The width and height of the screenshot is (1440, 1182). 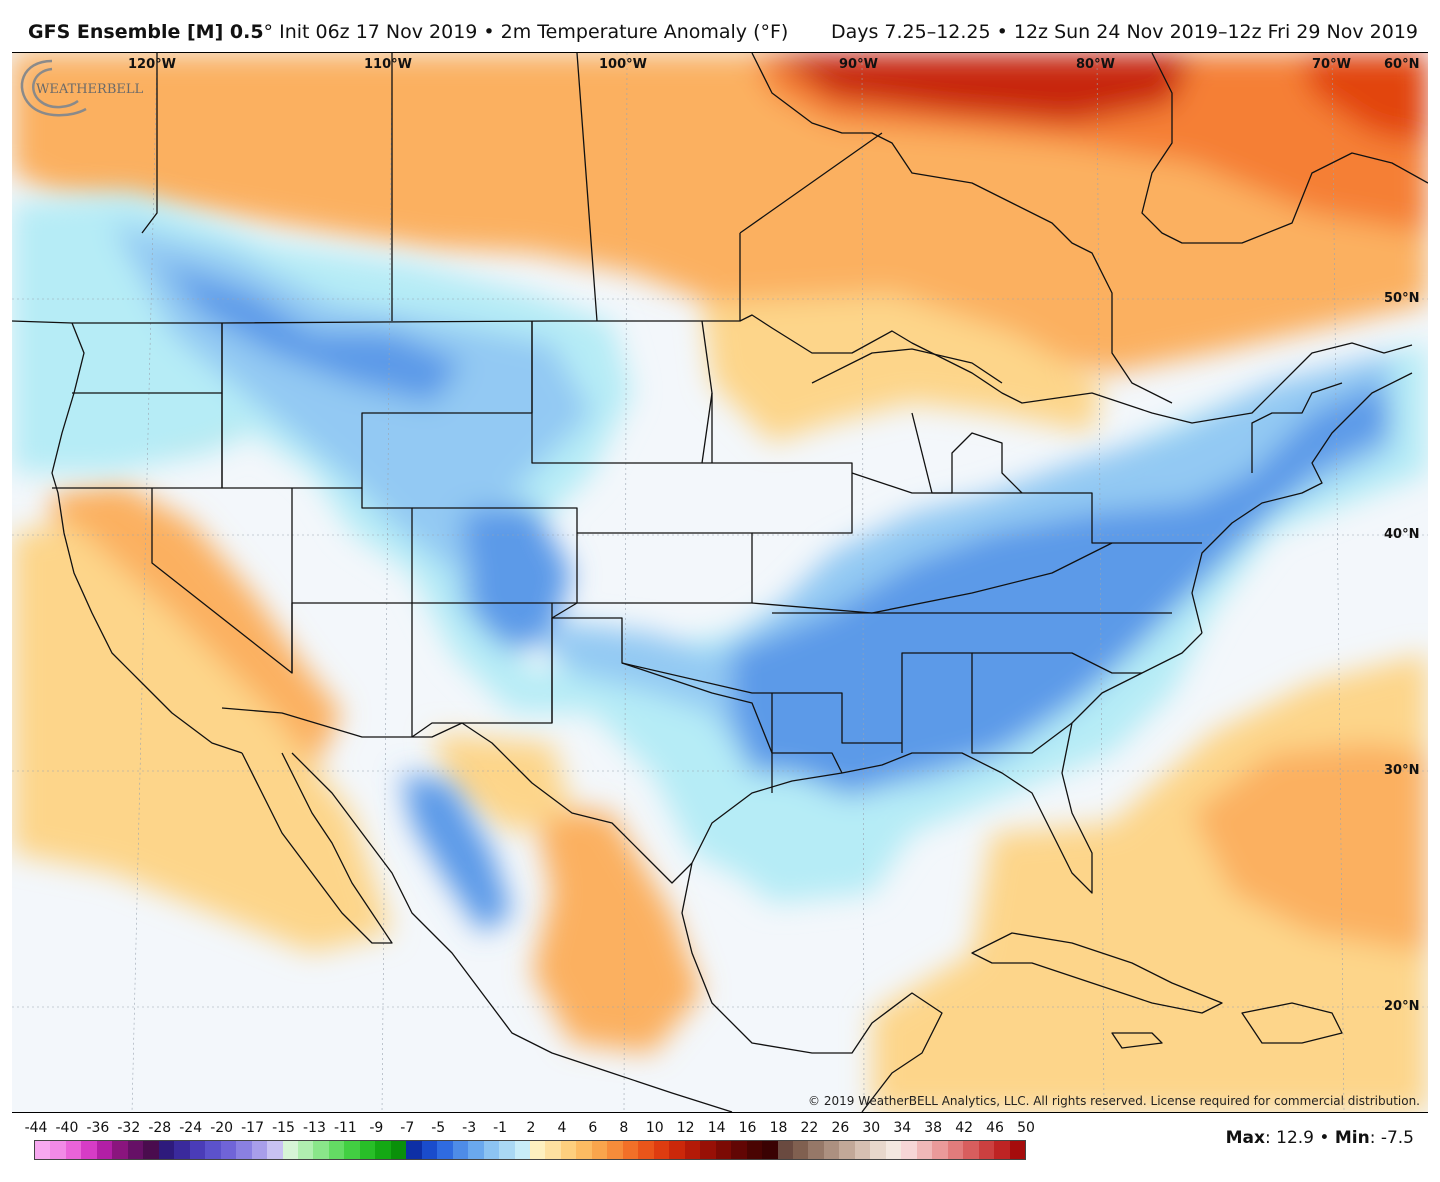 I want to click on warm-atlantic, so click(x=1310, y=848).